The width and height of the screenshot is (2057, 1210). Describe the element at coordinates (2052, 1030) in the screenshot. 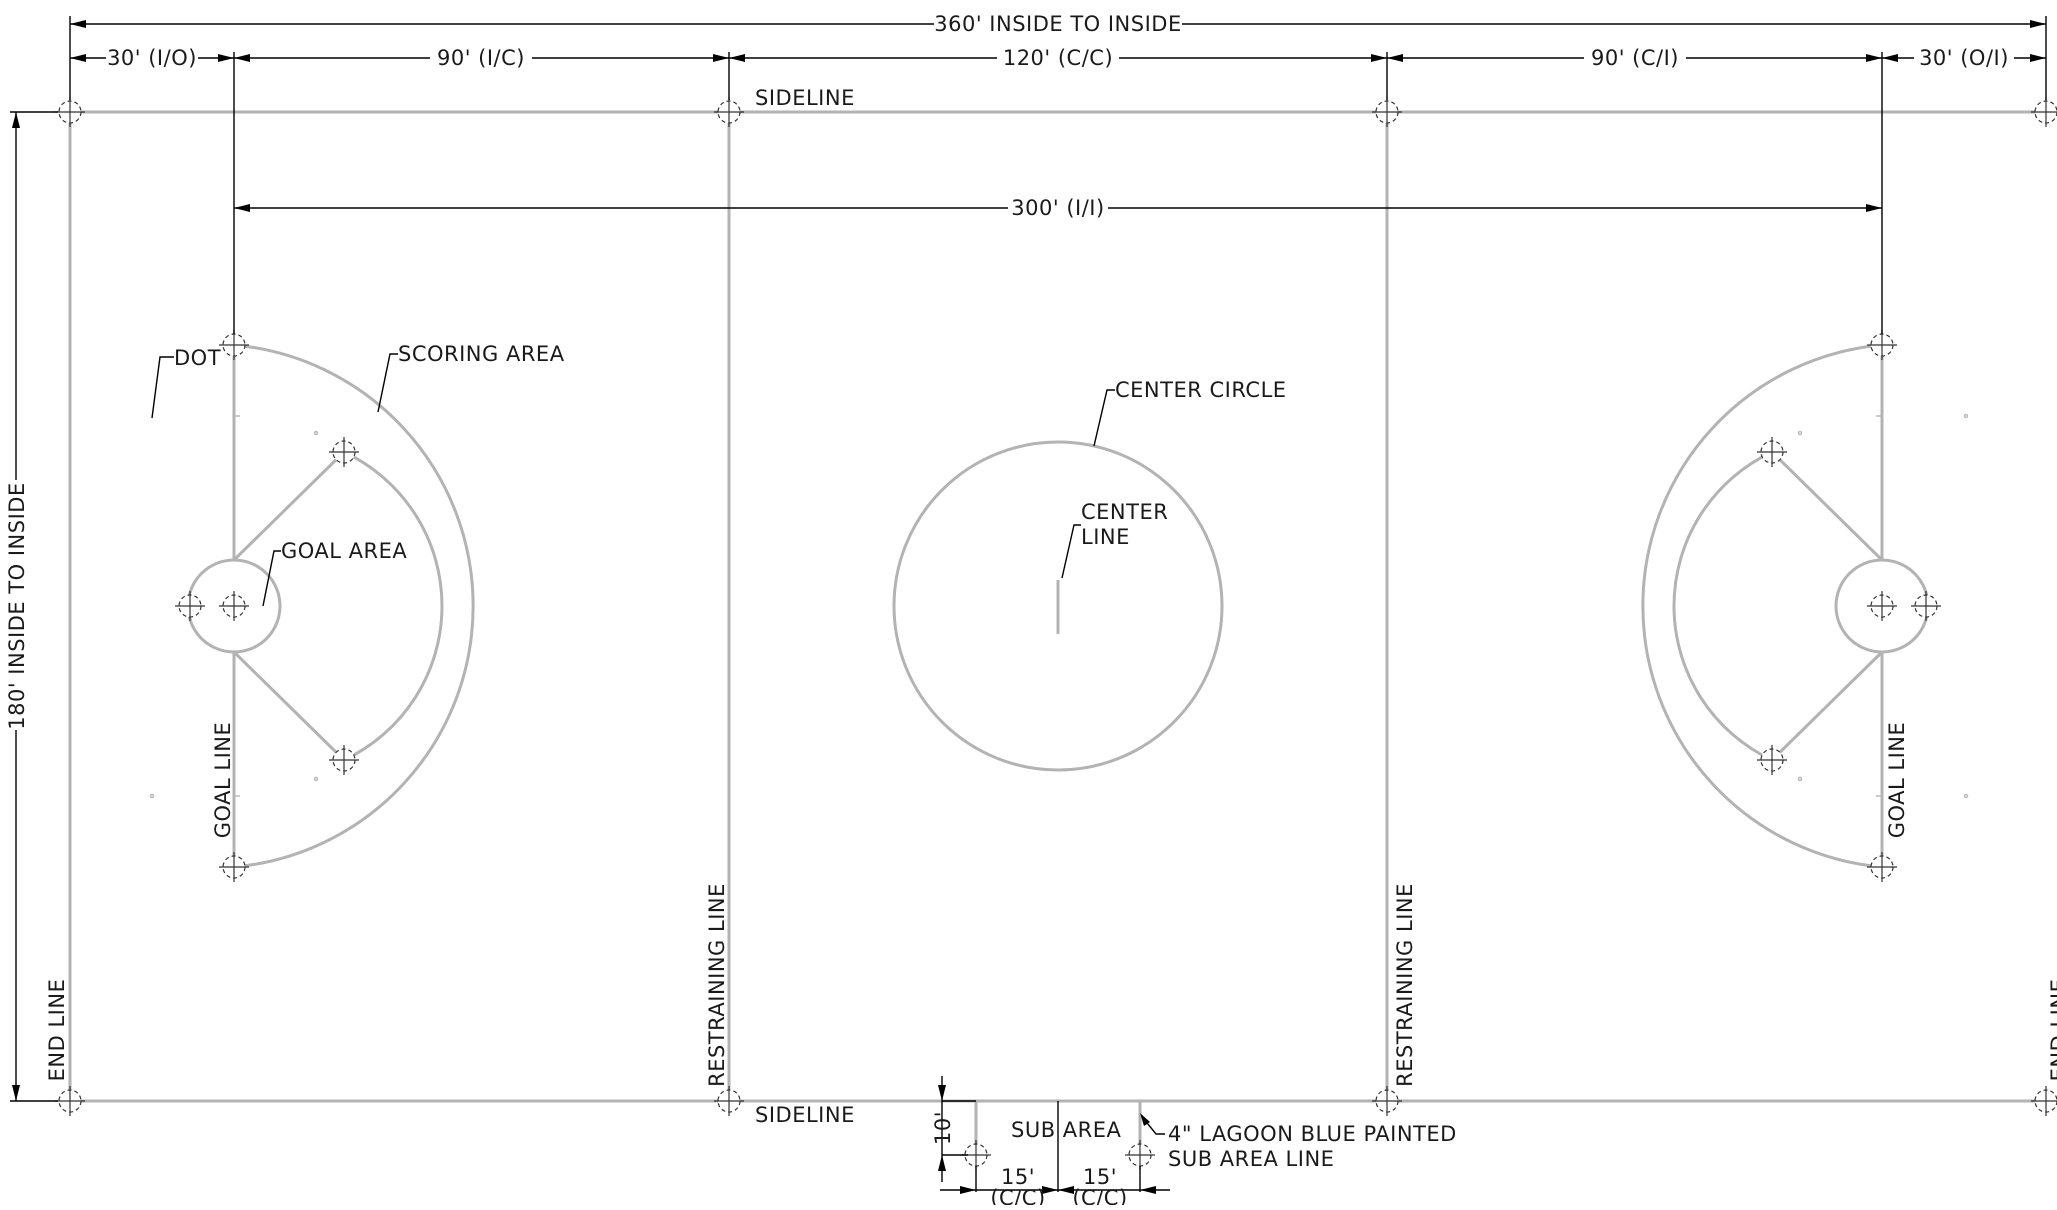

I see `label-end-line-right: END LINE` at that location.